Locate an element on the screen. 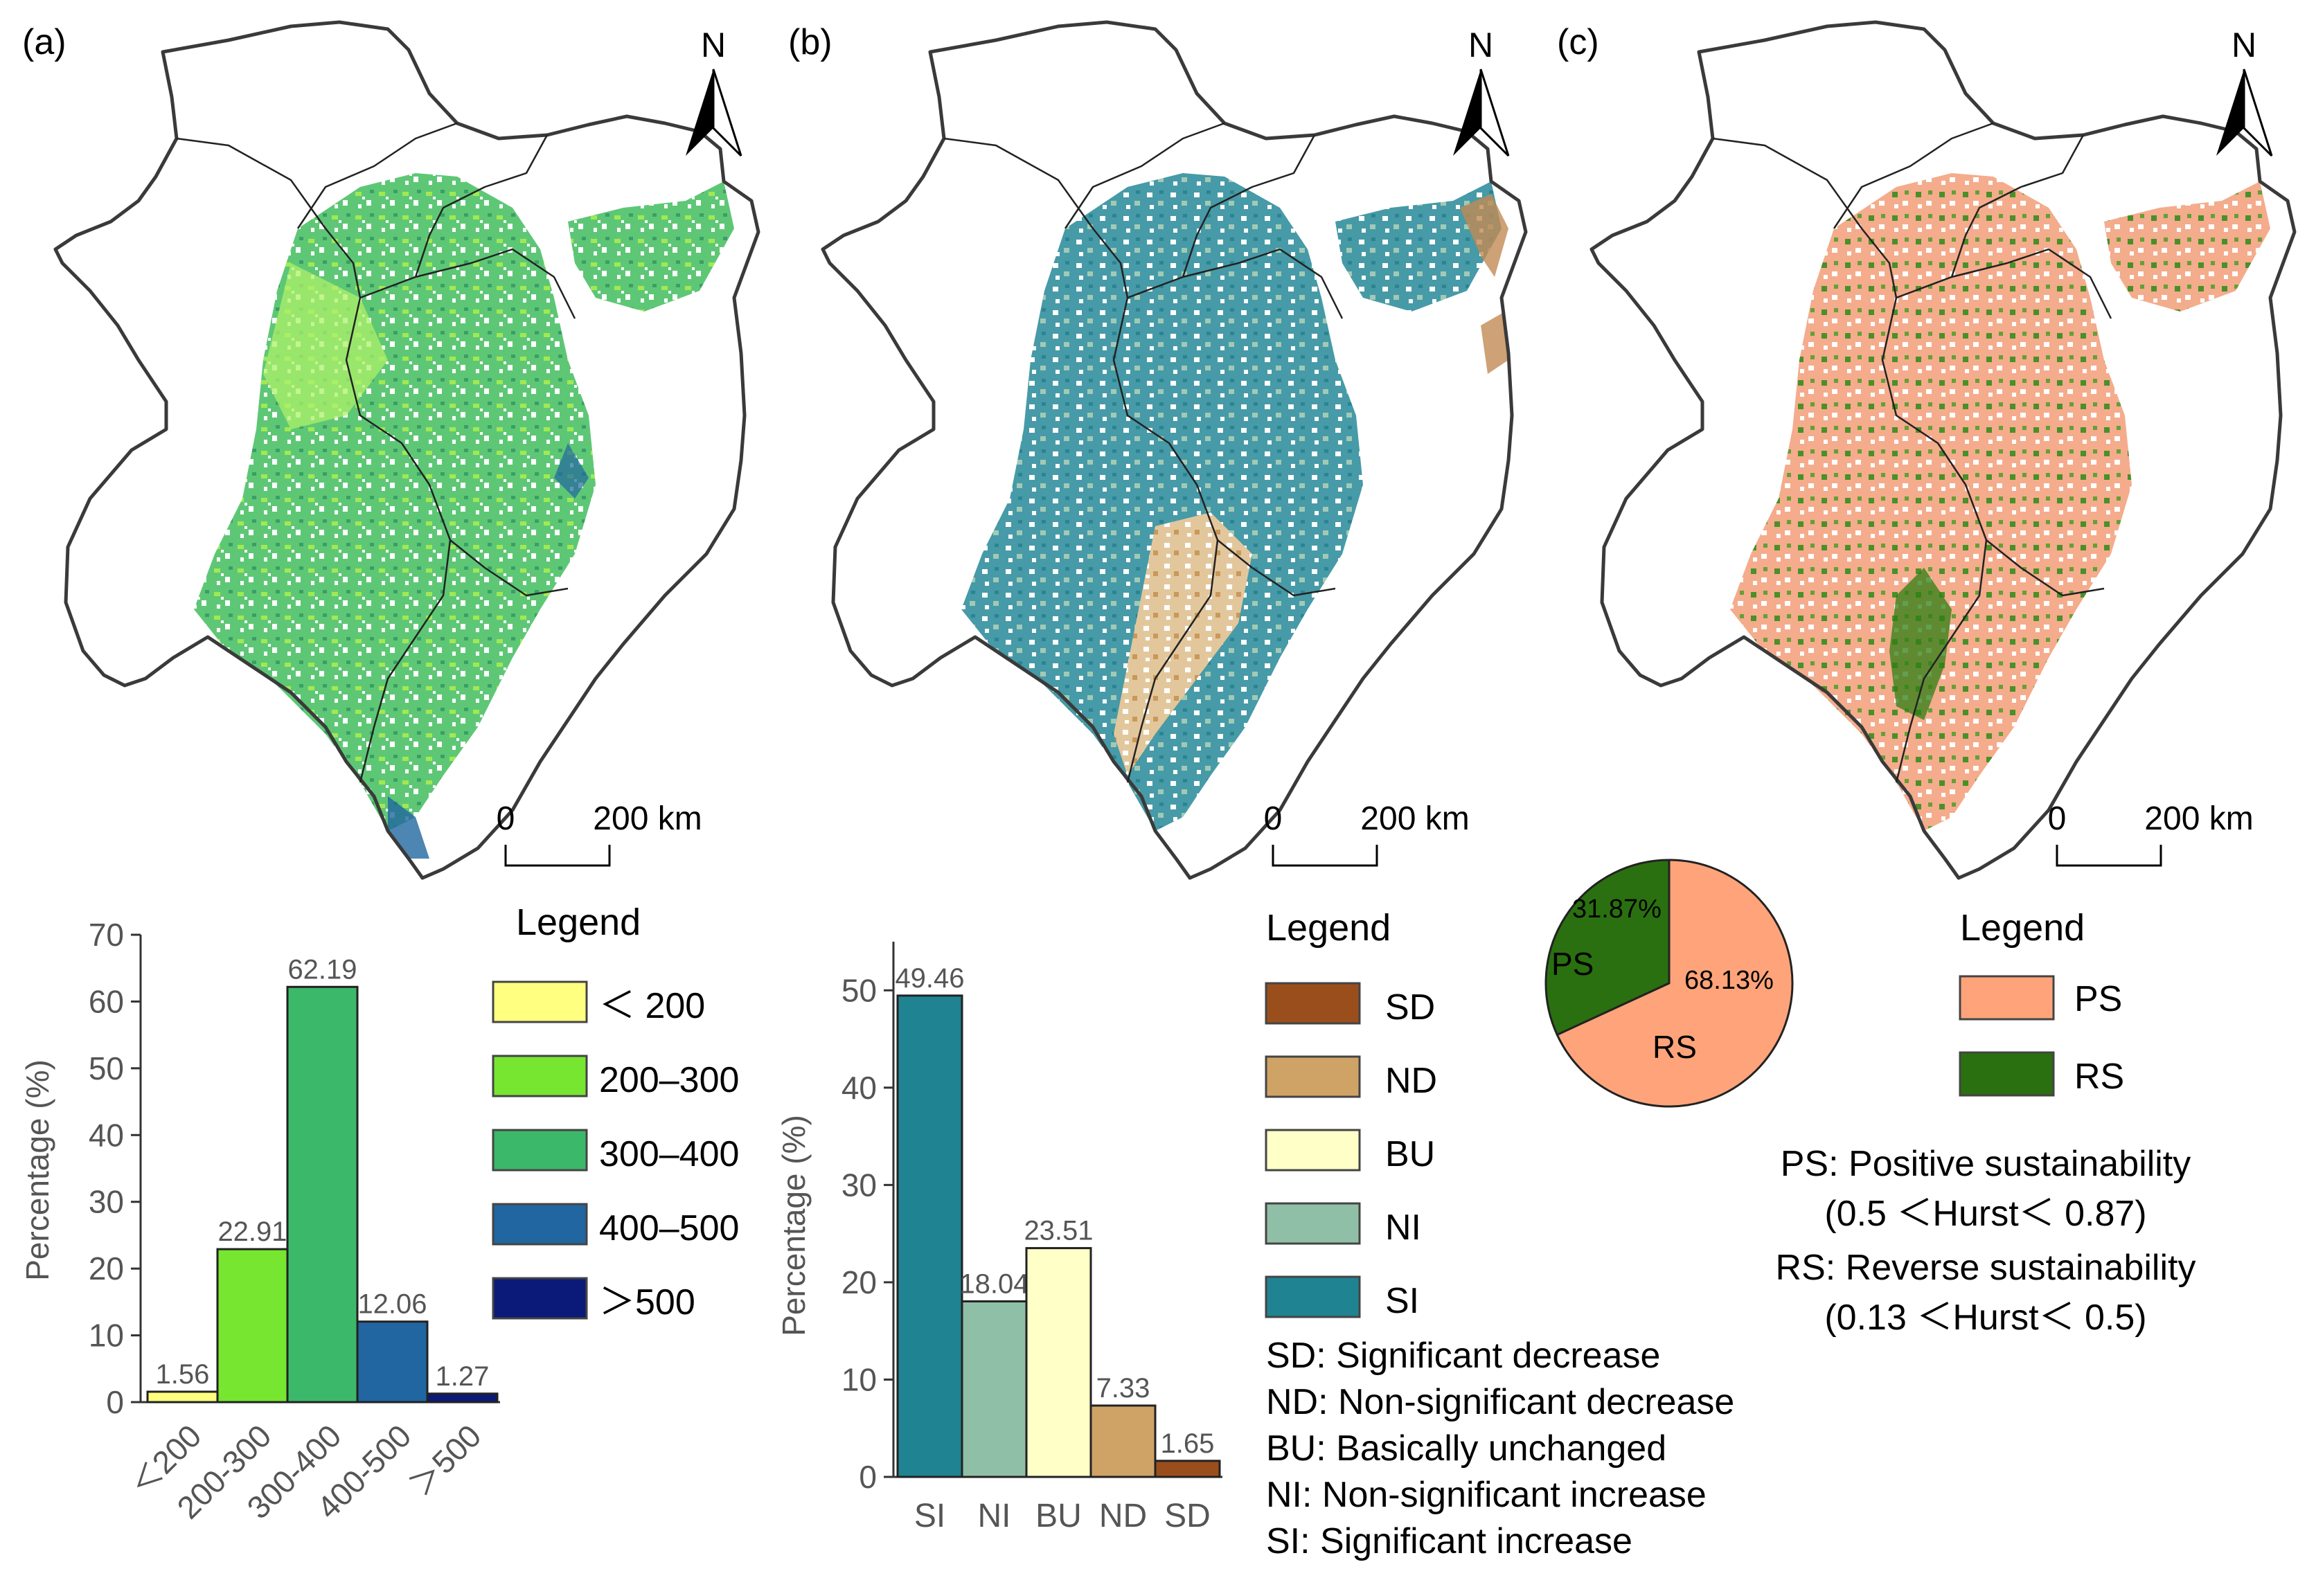 This screenshot has width=2298, height=1596. bar-value-label-a: 1.56 is located at coordinates (183, 1374).